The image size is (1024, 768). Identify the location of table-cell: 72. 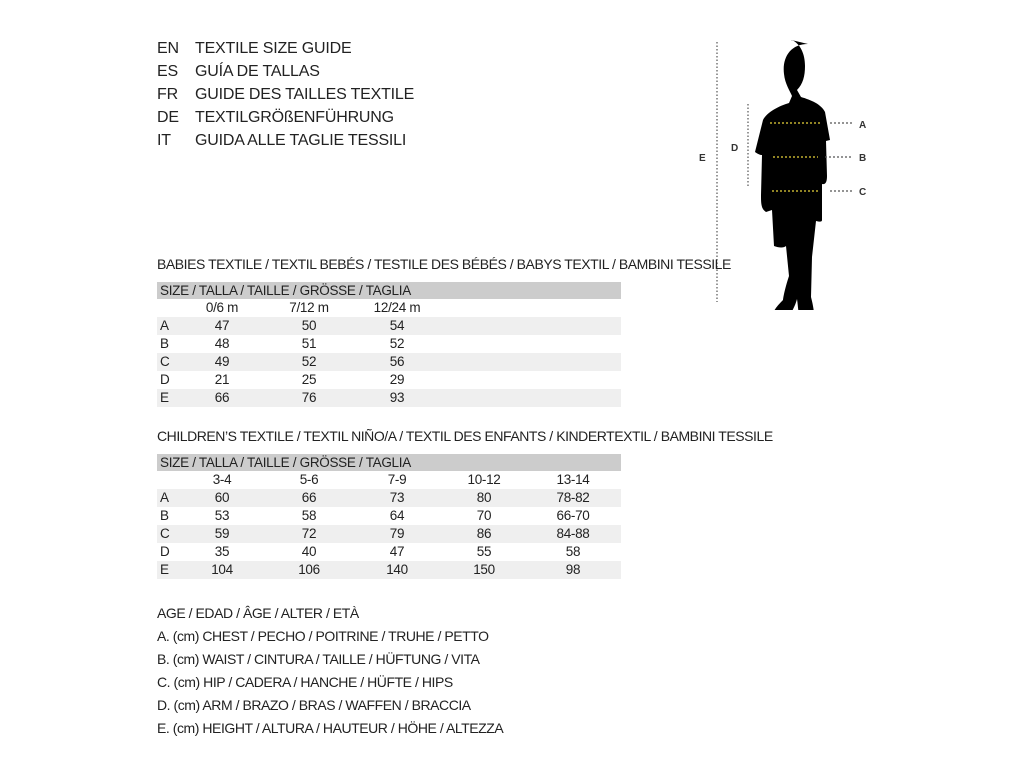
(309, 533).